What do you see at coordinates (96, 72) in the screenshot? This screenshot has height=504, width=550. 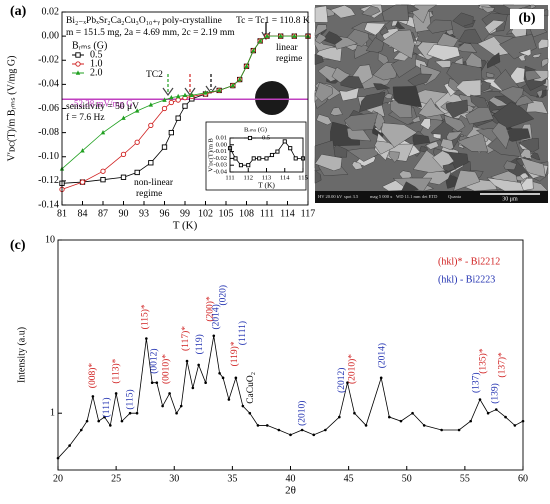 I see `legend-label: 2.0` at bounding box center [96, 72].